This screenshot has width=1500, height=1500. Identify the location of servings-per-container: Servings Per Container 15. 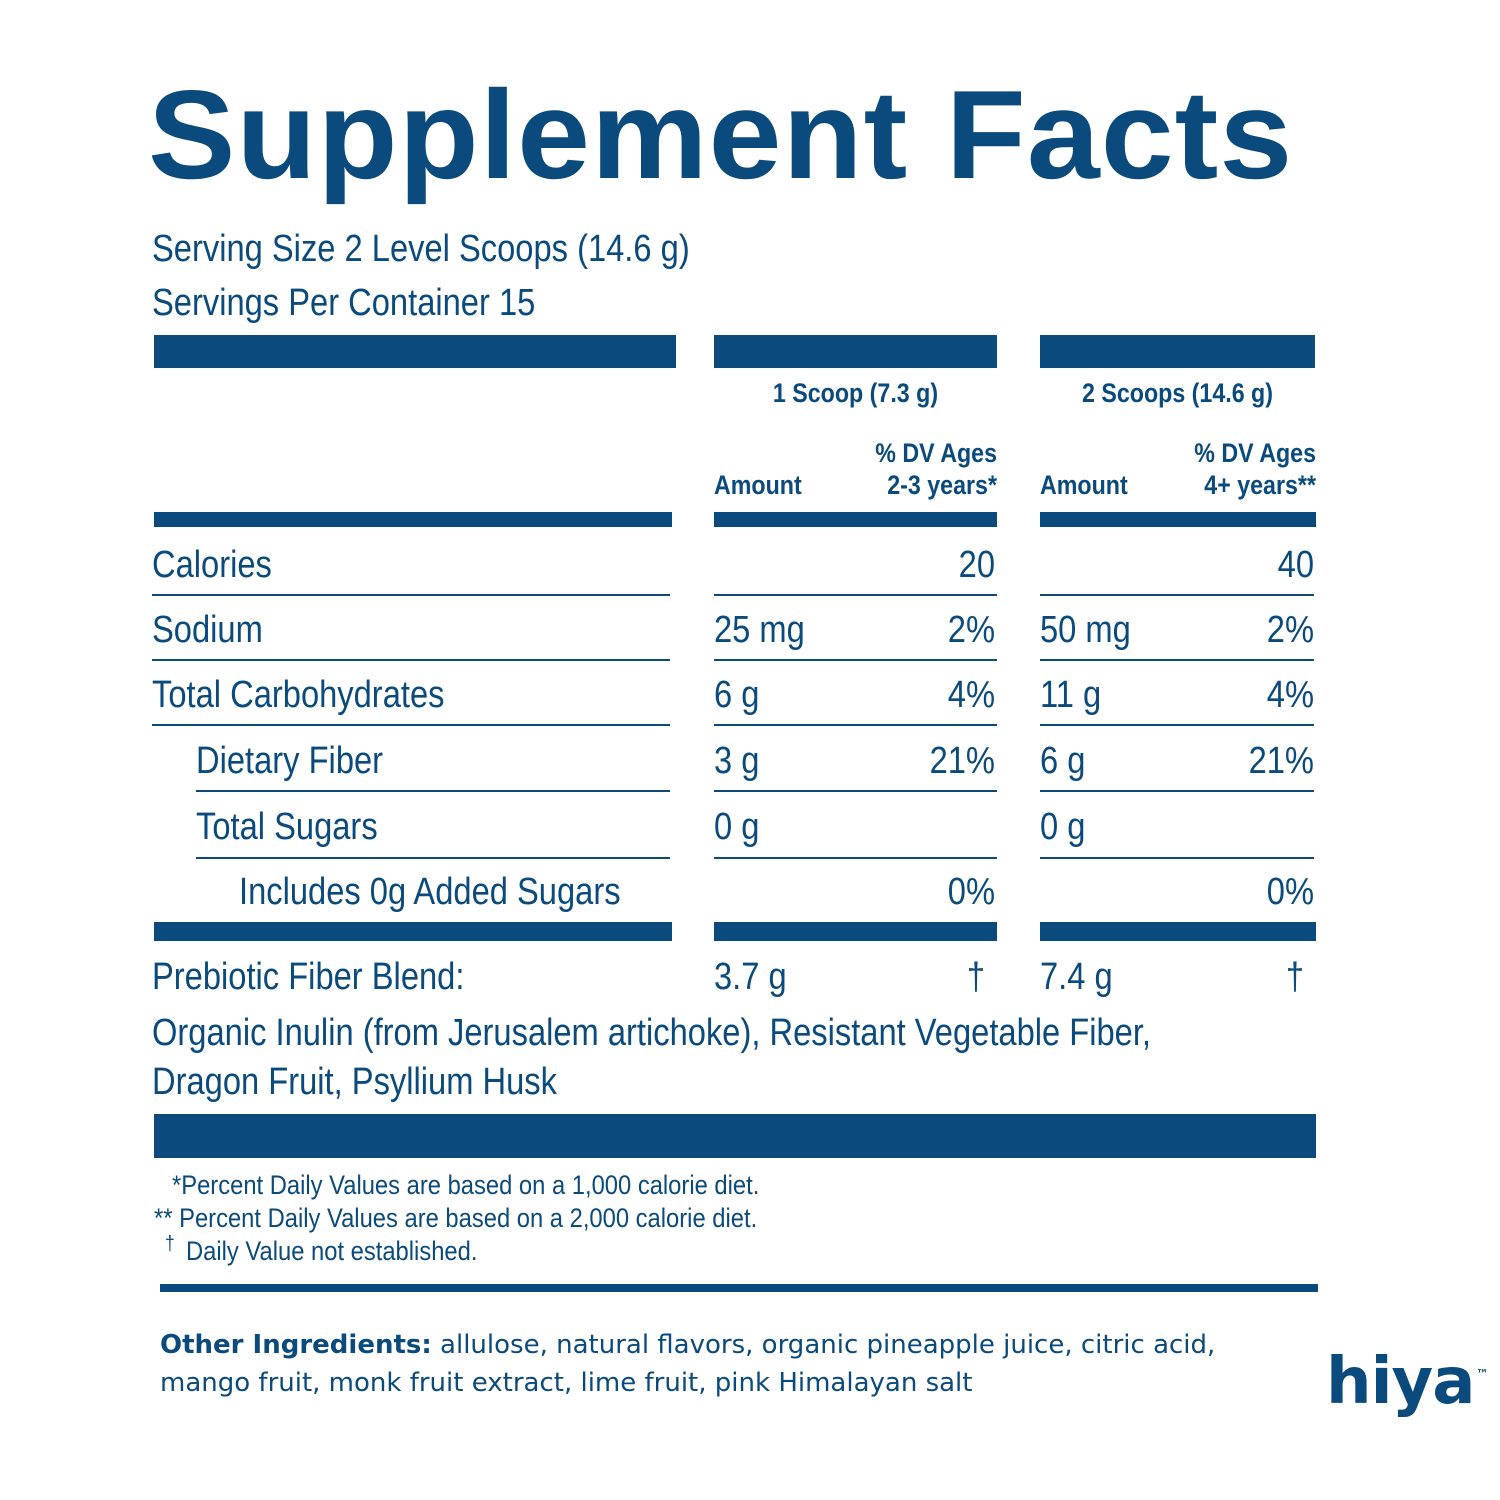
(344, 303).